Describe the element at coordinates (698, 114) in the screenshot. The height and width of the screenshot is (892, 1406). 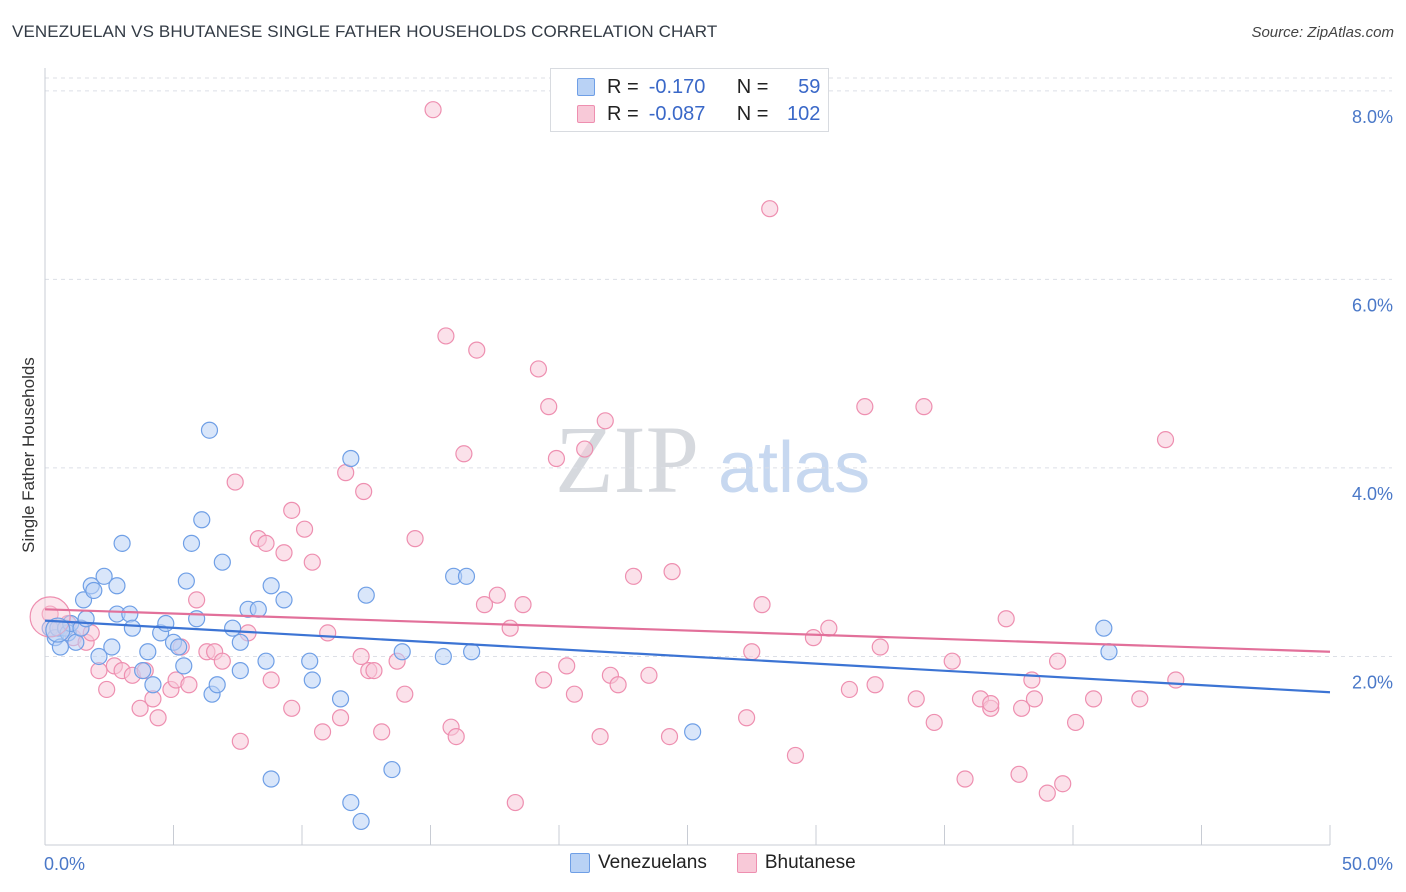
I see `legend-row-bhutanese: R = -0.087 N = 102` at that location.